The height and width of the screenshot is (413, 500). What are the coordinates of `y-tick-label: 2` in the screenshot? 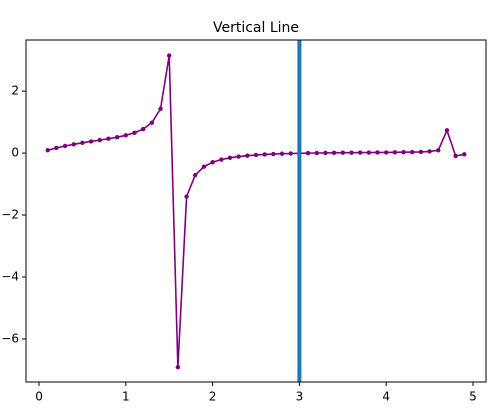 It's located at (15, 91).